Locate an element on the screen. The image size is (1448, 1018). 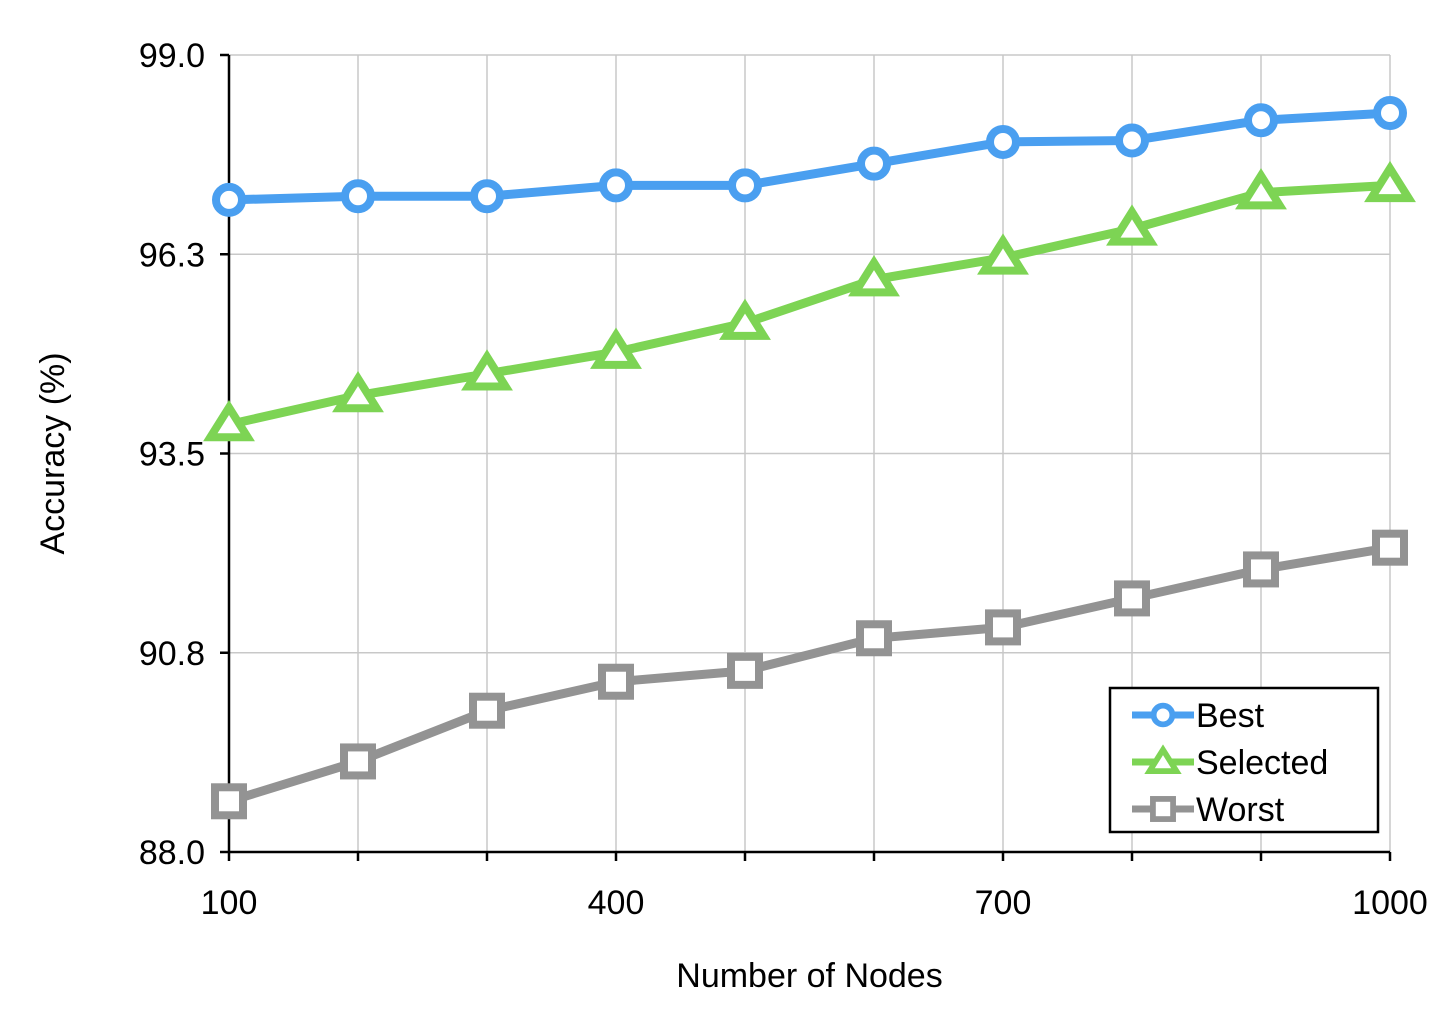
y-tick-label: 93.5 is located at coordinates (172, 455).